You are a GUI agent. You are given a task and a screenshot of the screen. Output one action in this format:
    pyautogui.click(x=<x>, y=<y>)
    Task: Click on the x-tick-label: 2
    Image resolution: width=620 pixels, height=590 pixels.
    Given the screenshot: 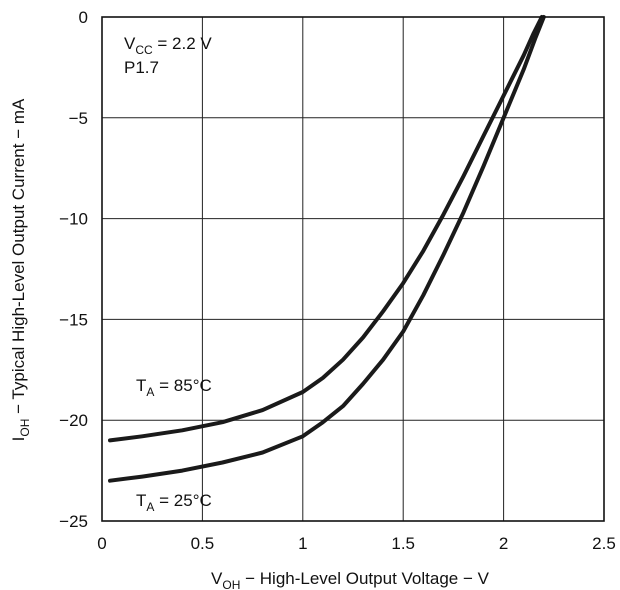 What is the action you would take?
    pyautogui.click(x=503, y=543)
    